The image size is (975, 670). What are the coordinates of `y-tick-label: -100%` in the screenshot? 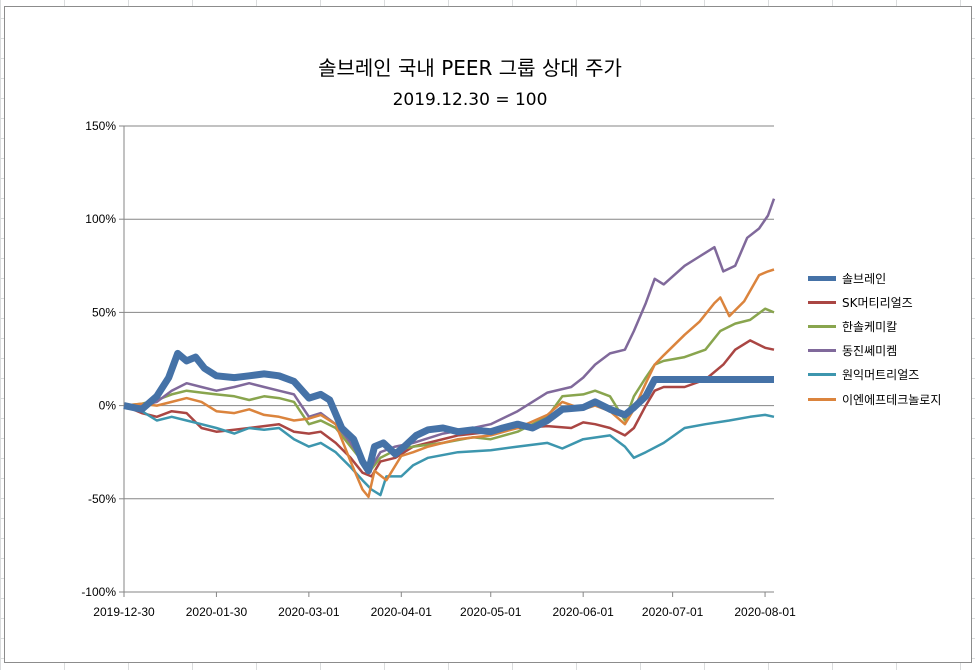 It's located at (98, 592).